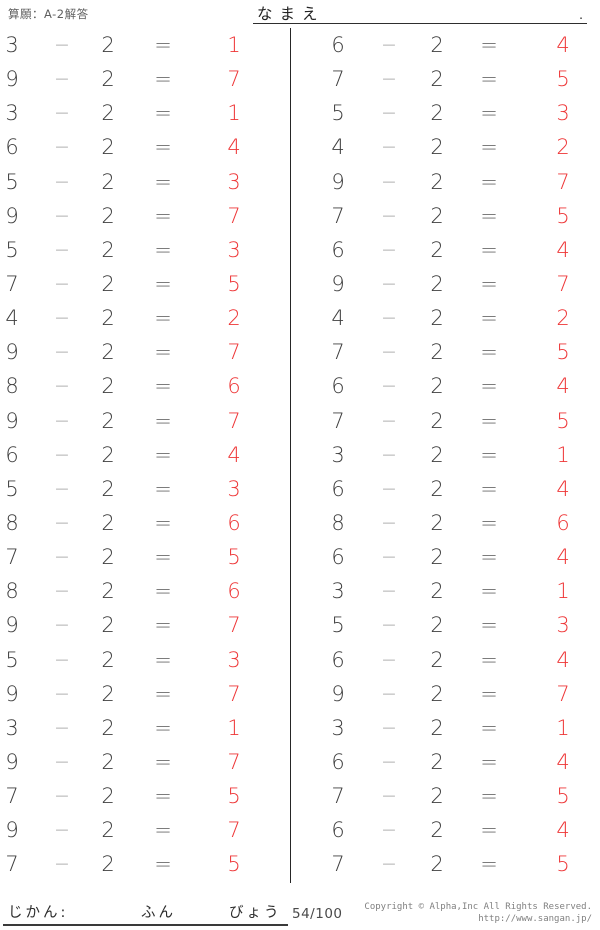 Image resolution: width=600 pixels, height=930 pixels. Describe the element at coordinates (445, 523) in the screenshot. I see `problem-row: 8 − 2 = 6` at that location.